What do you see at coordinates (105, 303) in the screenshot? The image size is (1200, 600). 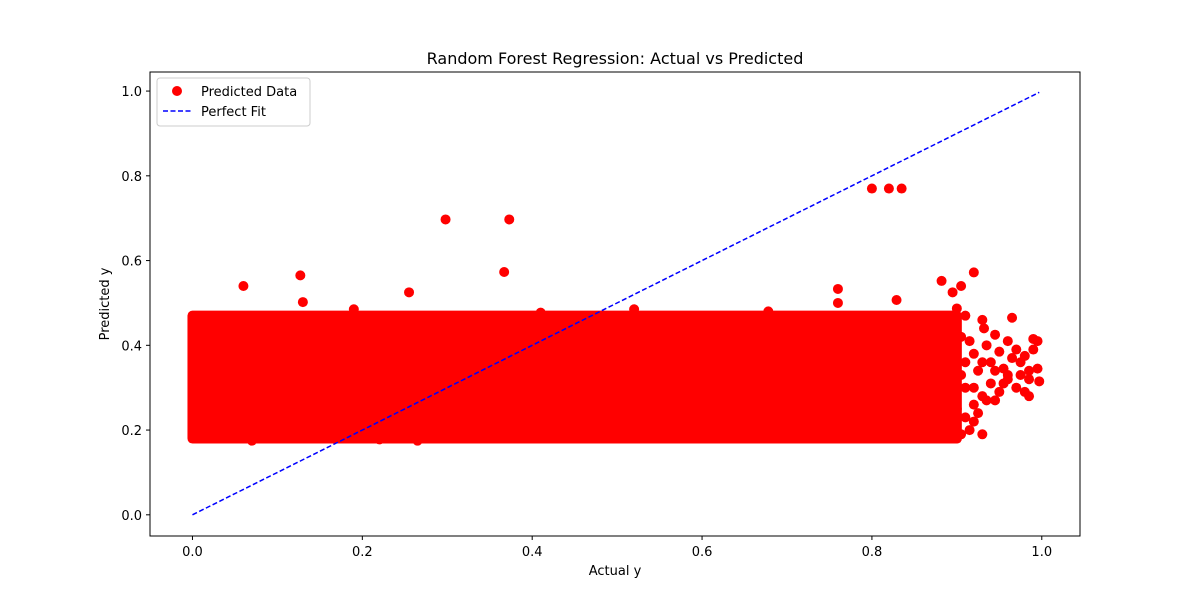 I see `y-axis-label: Predicted y` at bounding box center [105, 303].